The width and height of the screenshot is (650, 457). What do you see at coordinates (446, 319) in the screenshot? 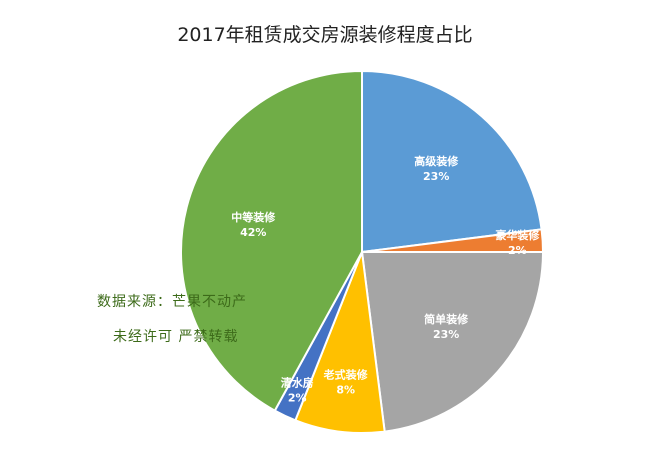
I see `slice-label-3: 简单装修` at bounding box center [446, 319].